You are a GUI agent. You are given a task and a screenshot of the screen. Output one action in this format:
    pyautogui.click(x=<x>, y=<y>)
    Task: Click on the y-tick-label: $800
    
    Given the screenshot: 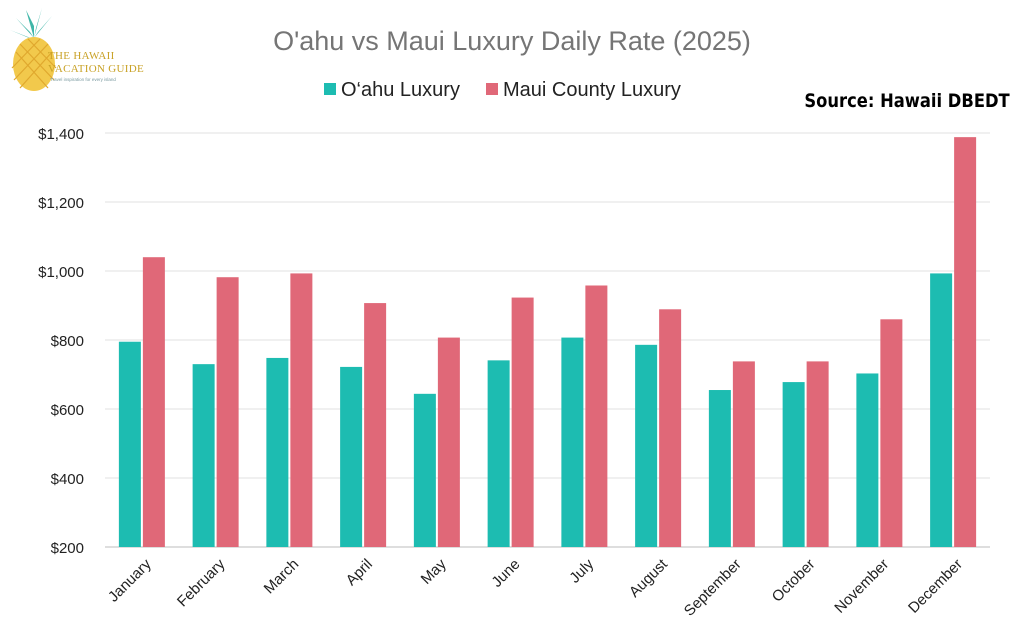 What is the action you would take?
    pyautogui.click(x=67, y=341)
    